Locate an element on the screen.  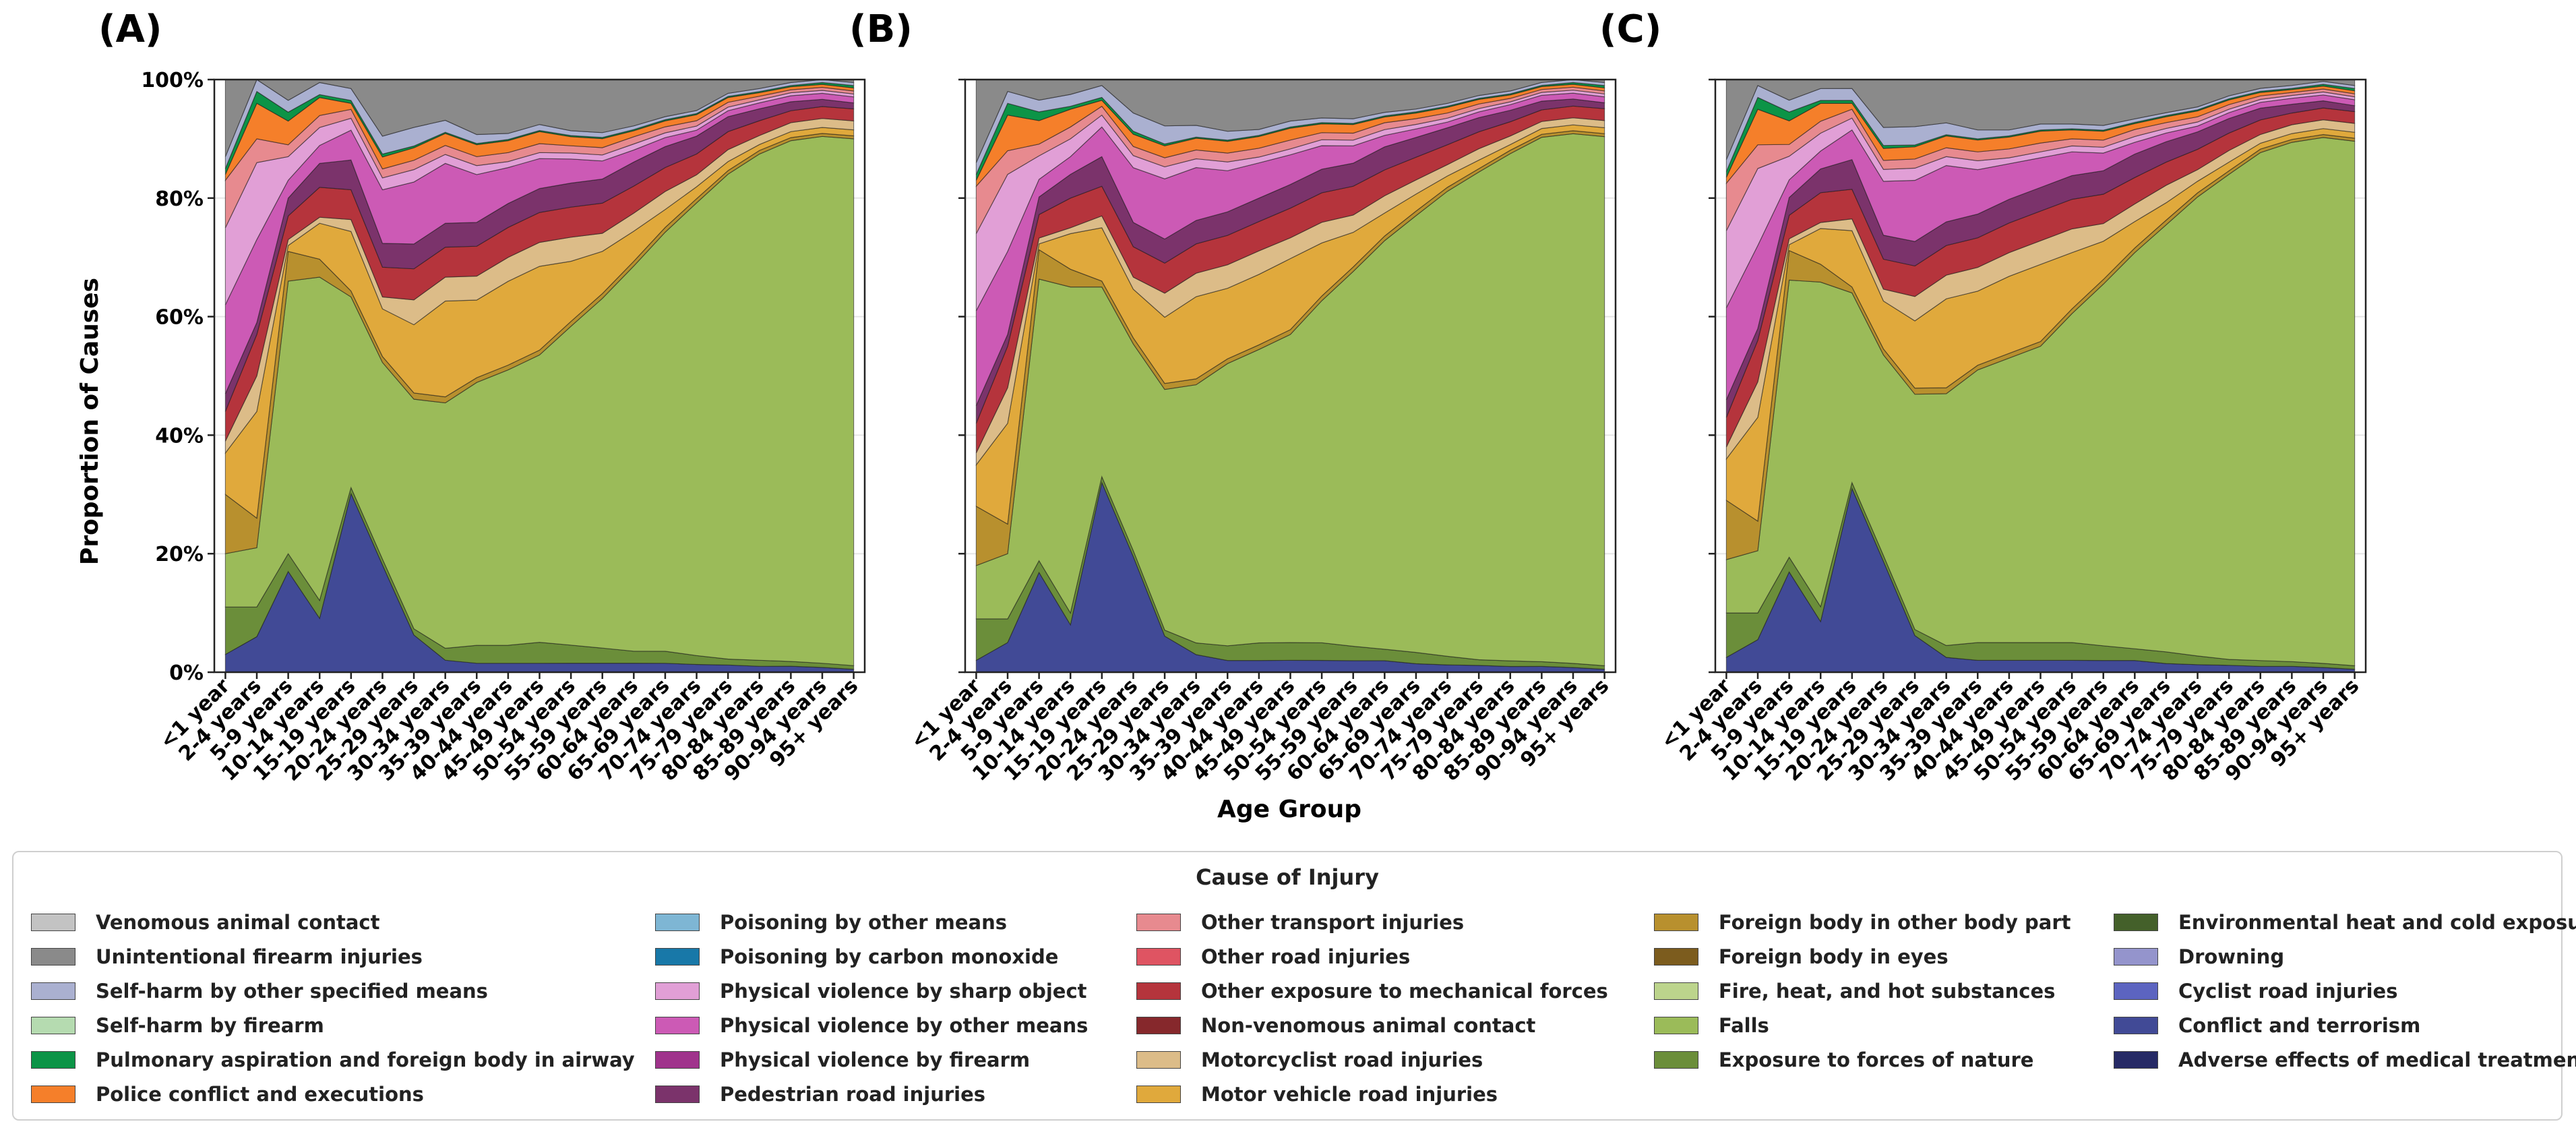
legend-entry: Pedestrian road injuries is located at coordinates (872, 1094).